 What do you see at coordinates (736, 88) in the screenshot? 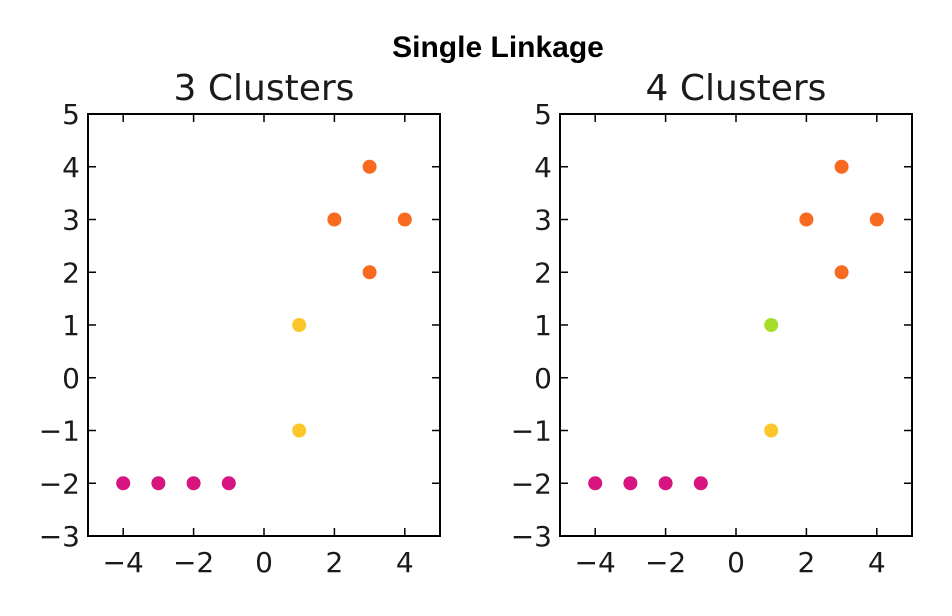
I see `subplot-title: 4 Clusters` at bounding box center [736, 88].